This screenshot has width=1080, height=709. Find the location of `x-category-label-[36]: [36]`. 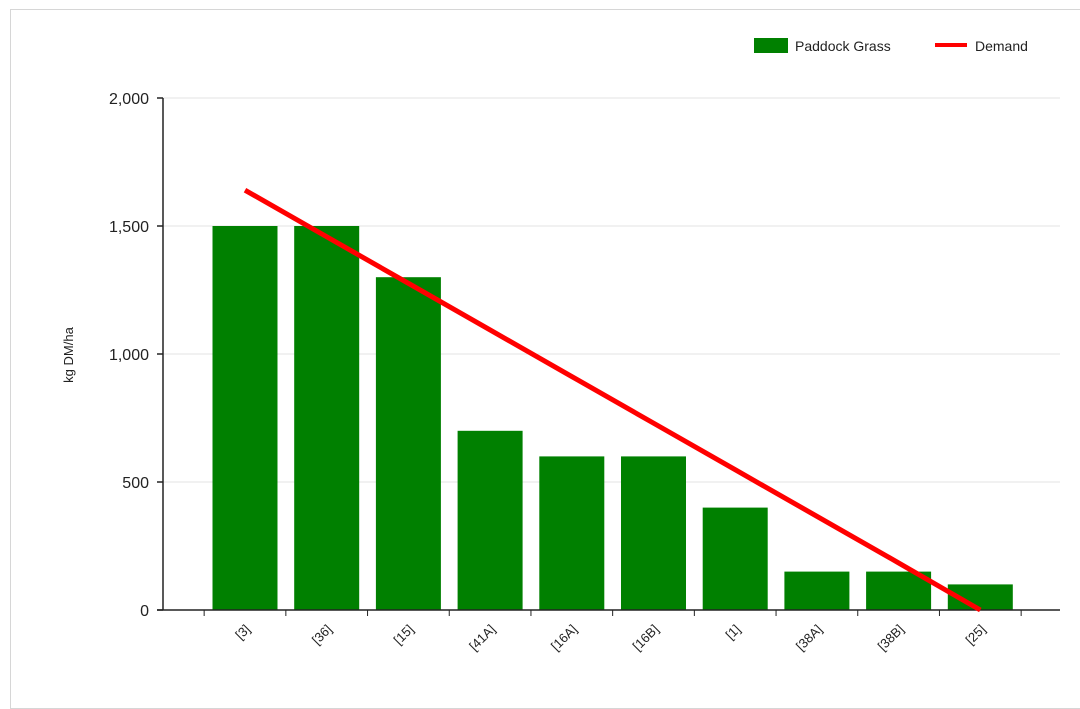

x-category-label-[36]: [36] is located at coordinates (322, 635).